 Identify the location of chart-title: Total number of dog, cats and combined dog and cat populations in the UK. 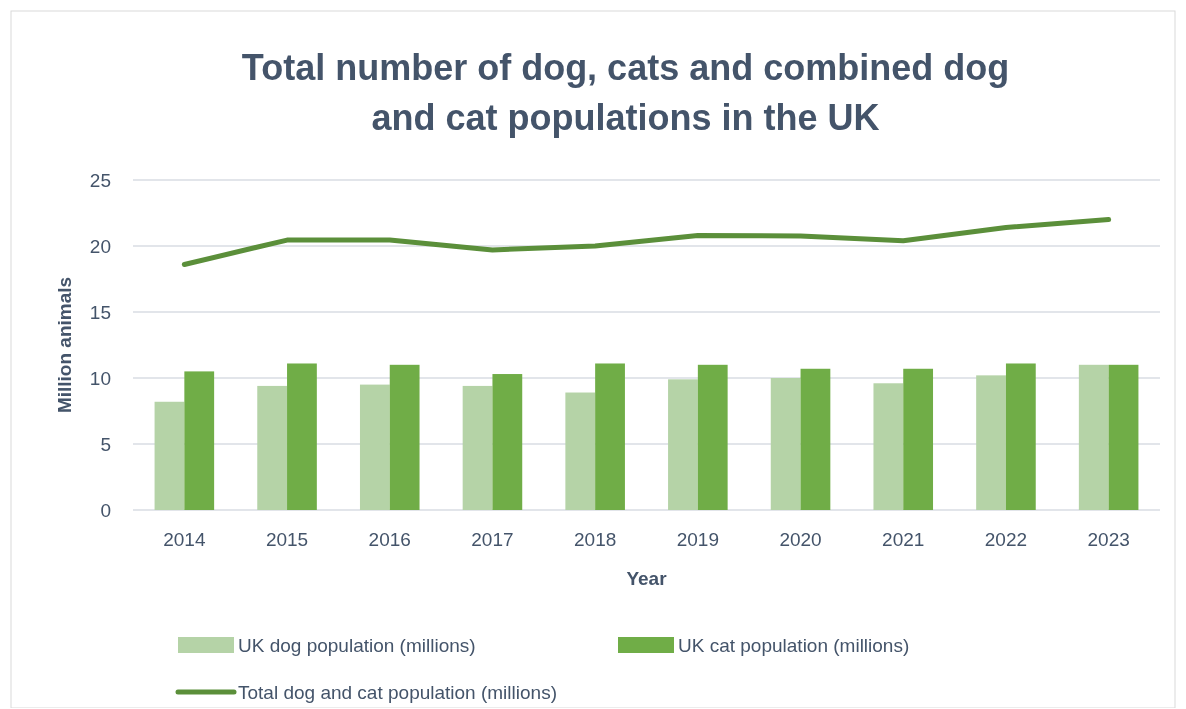
(625, 92).